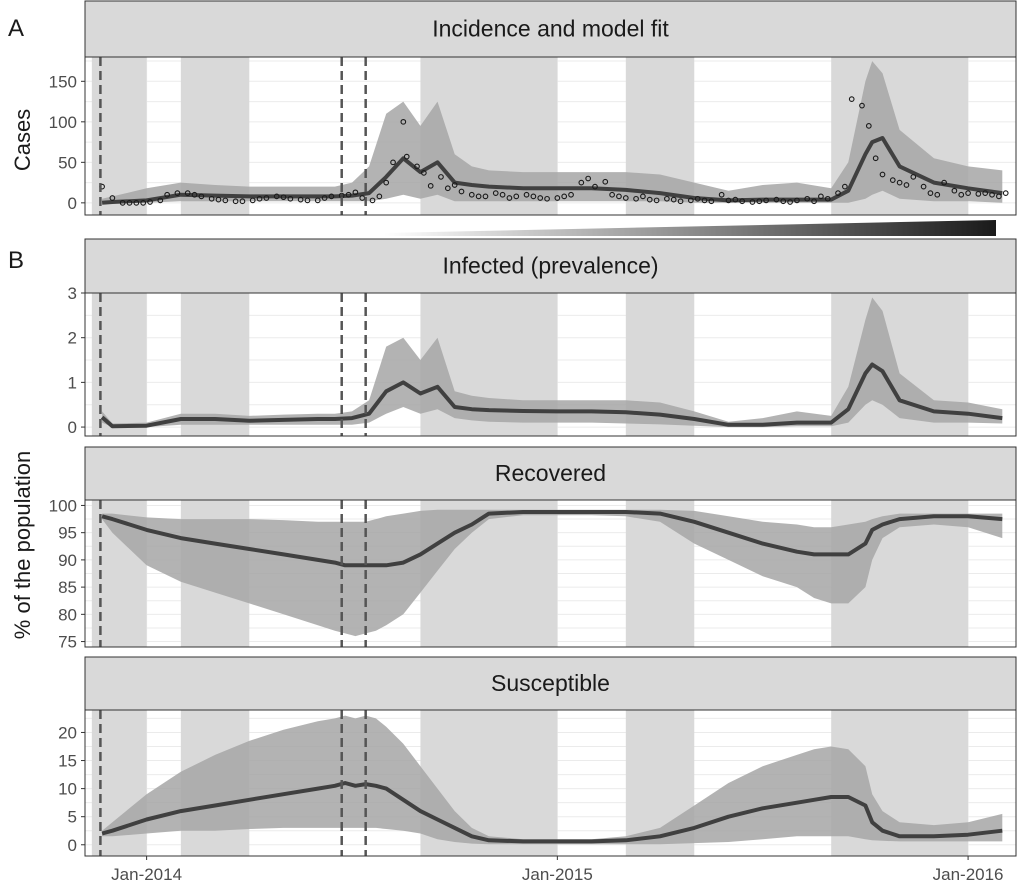 Image resolution: width=1027 pixels, height=885 pixels. What do you see at coordinates (67, 533) in the screenshot?
I see `y-tick-label: 95` at bounding box center [67, 533].